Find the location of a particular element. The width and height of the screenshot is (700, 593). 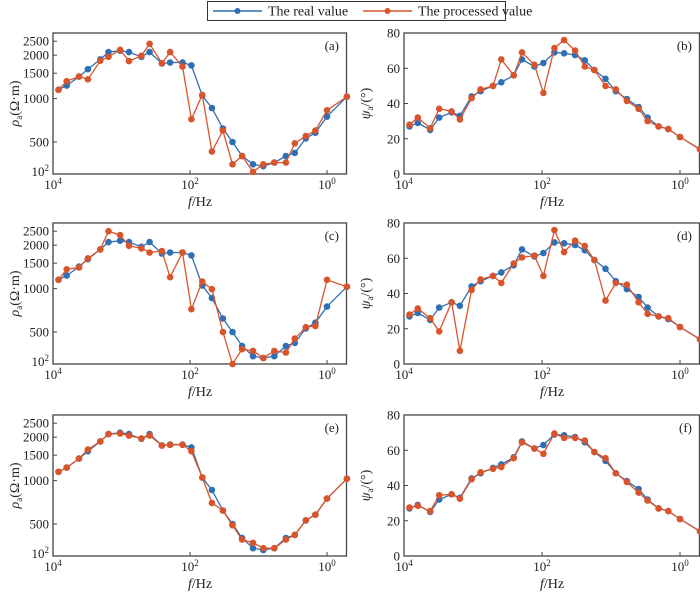

legend-processed-marker is located at coordinates (387, 11).